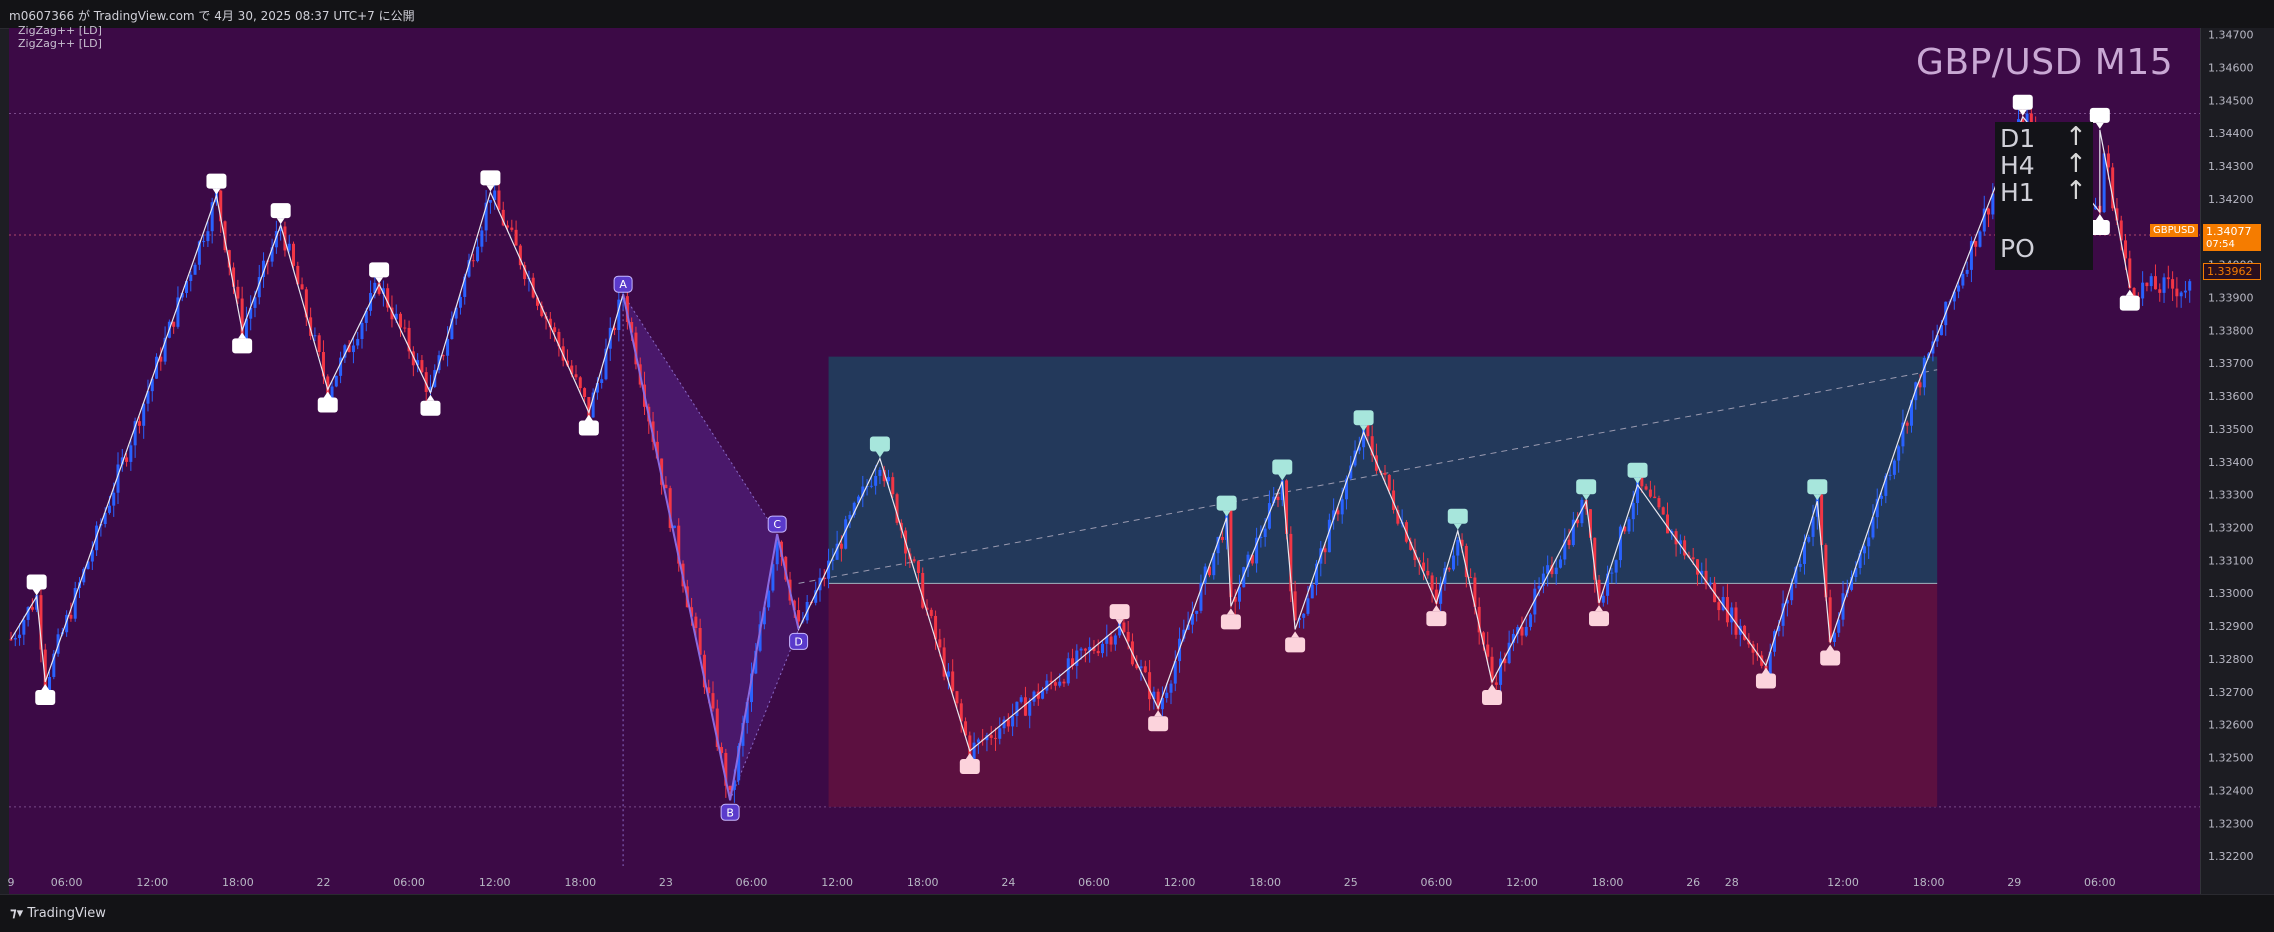 This screenshot has width=2274, height=932. I want to click on indicator-label-1: ZigZag++ [LD], so click(60, 30).